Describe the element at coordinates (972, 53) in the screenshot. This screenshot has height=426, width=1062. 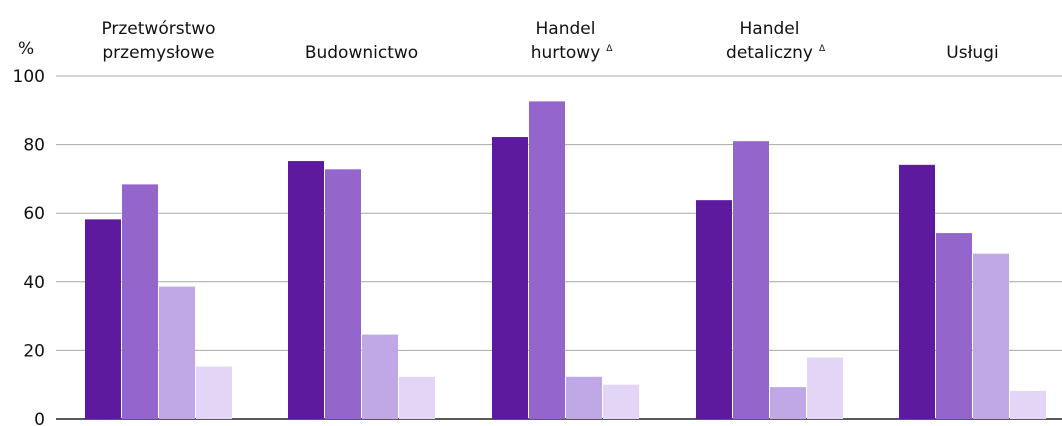
I see `category-label: Usługi` at that location.